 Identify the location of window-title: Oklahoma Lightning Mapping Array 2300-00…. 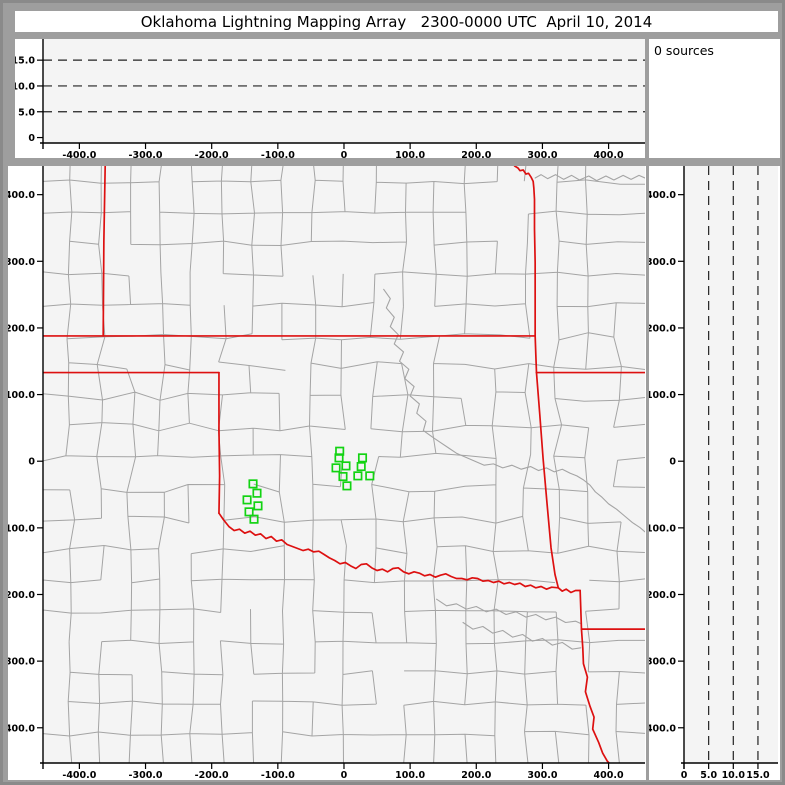
(396, 21).